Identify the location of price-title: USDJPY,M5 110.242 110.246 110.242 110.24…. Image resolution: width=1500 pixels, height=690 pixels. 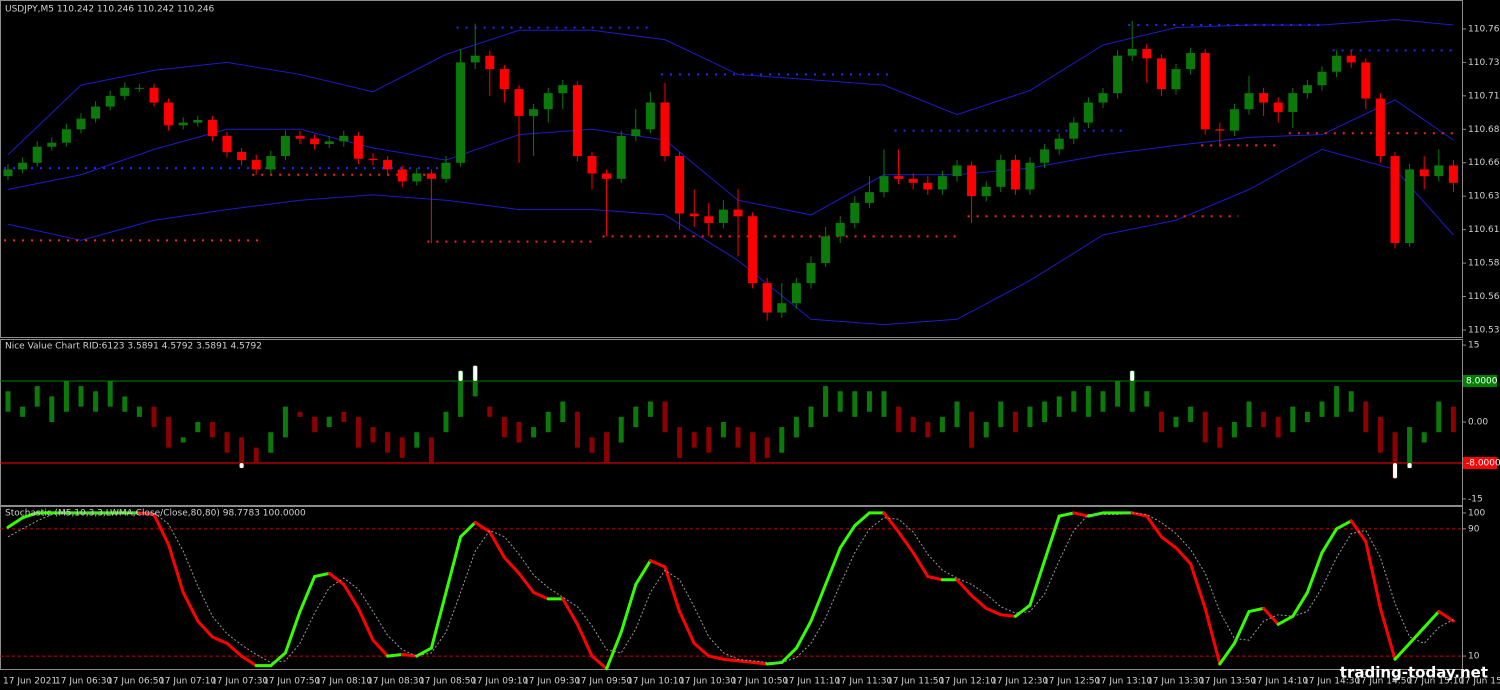
(110, 10).